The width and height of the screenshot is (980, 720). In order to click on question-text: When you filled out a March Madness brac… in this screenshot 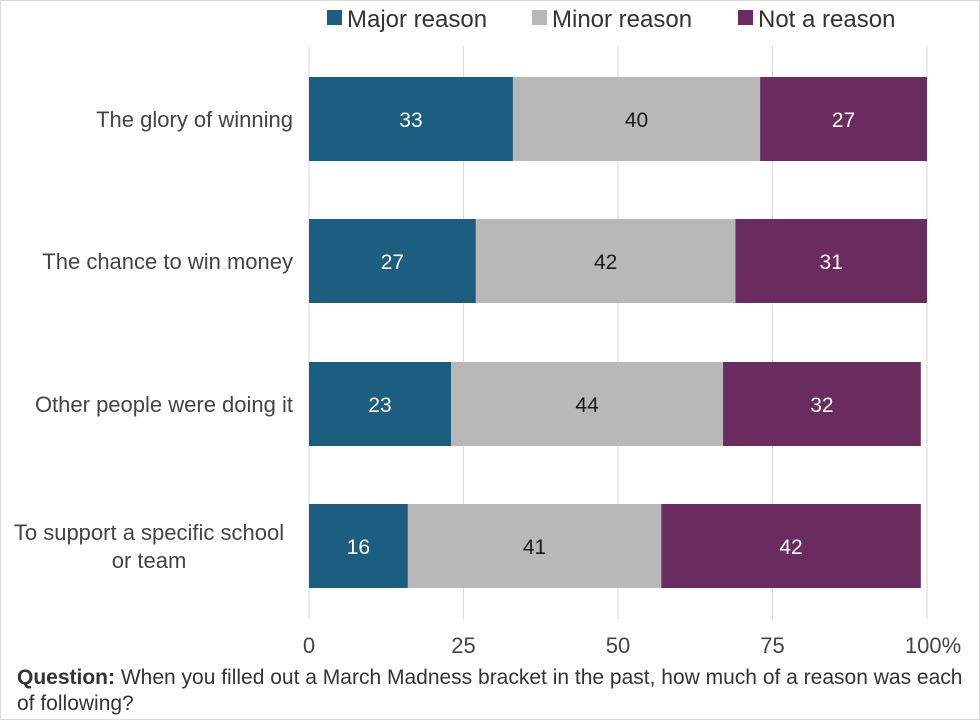, I will do `click(490, 690)`.